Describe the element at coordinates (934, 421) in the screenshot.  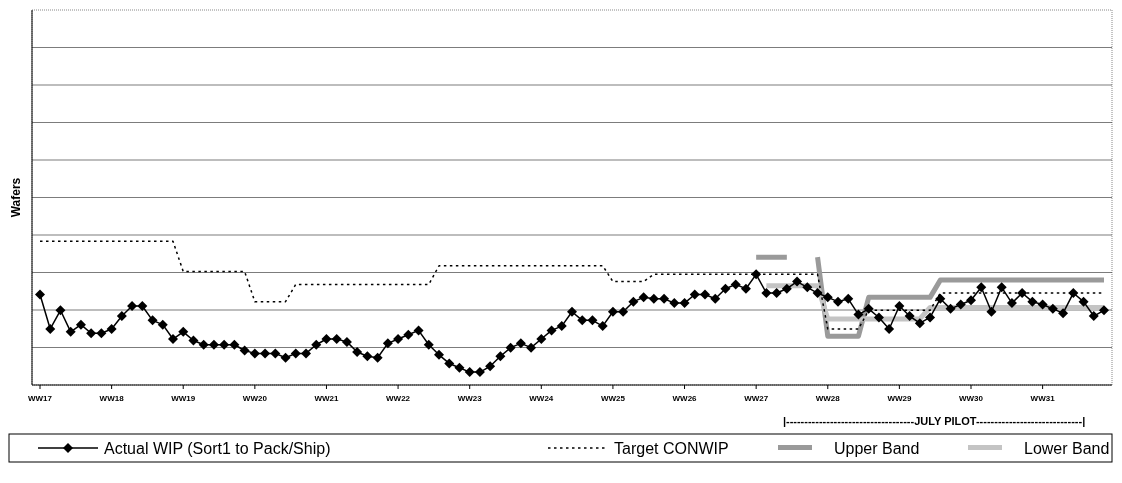
I see `text: |-----------------------------------JULY PILOT-----------------------------|` at that location.